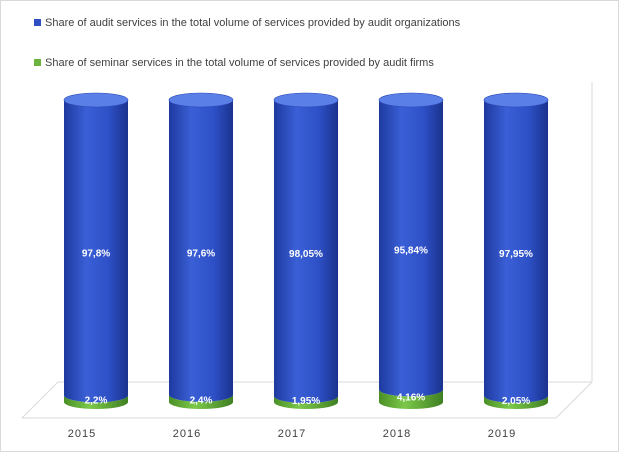  What do you see at coordinates (40, 400) in the screenshot?
I see `floor-left-edge` at bounding box center [40, 400].